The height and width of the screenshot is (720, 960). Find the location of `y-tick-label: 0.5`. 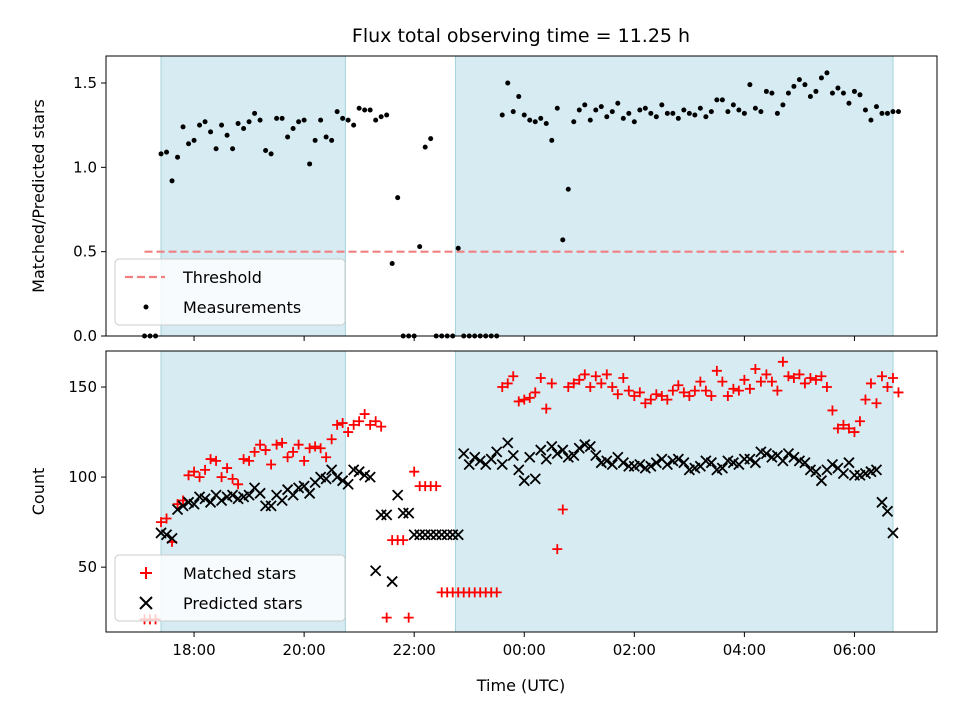

y-tick-label: 0.5 is located at coordinates (85, 252).